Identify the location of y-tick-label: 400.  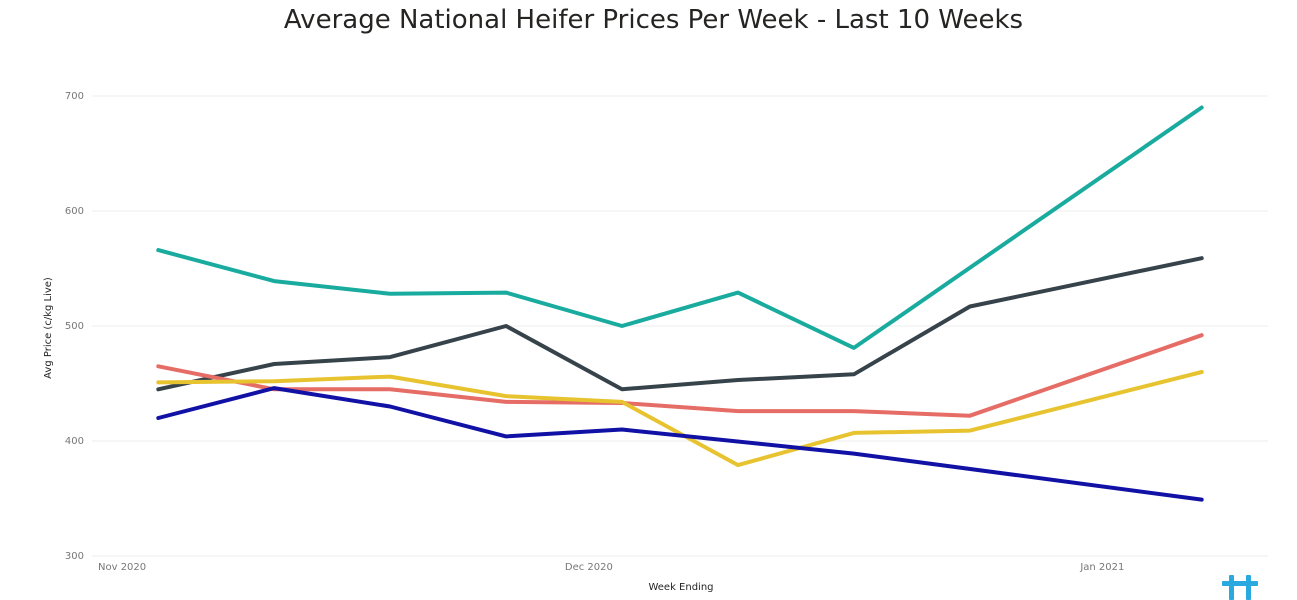
(74, 441).